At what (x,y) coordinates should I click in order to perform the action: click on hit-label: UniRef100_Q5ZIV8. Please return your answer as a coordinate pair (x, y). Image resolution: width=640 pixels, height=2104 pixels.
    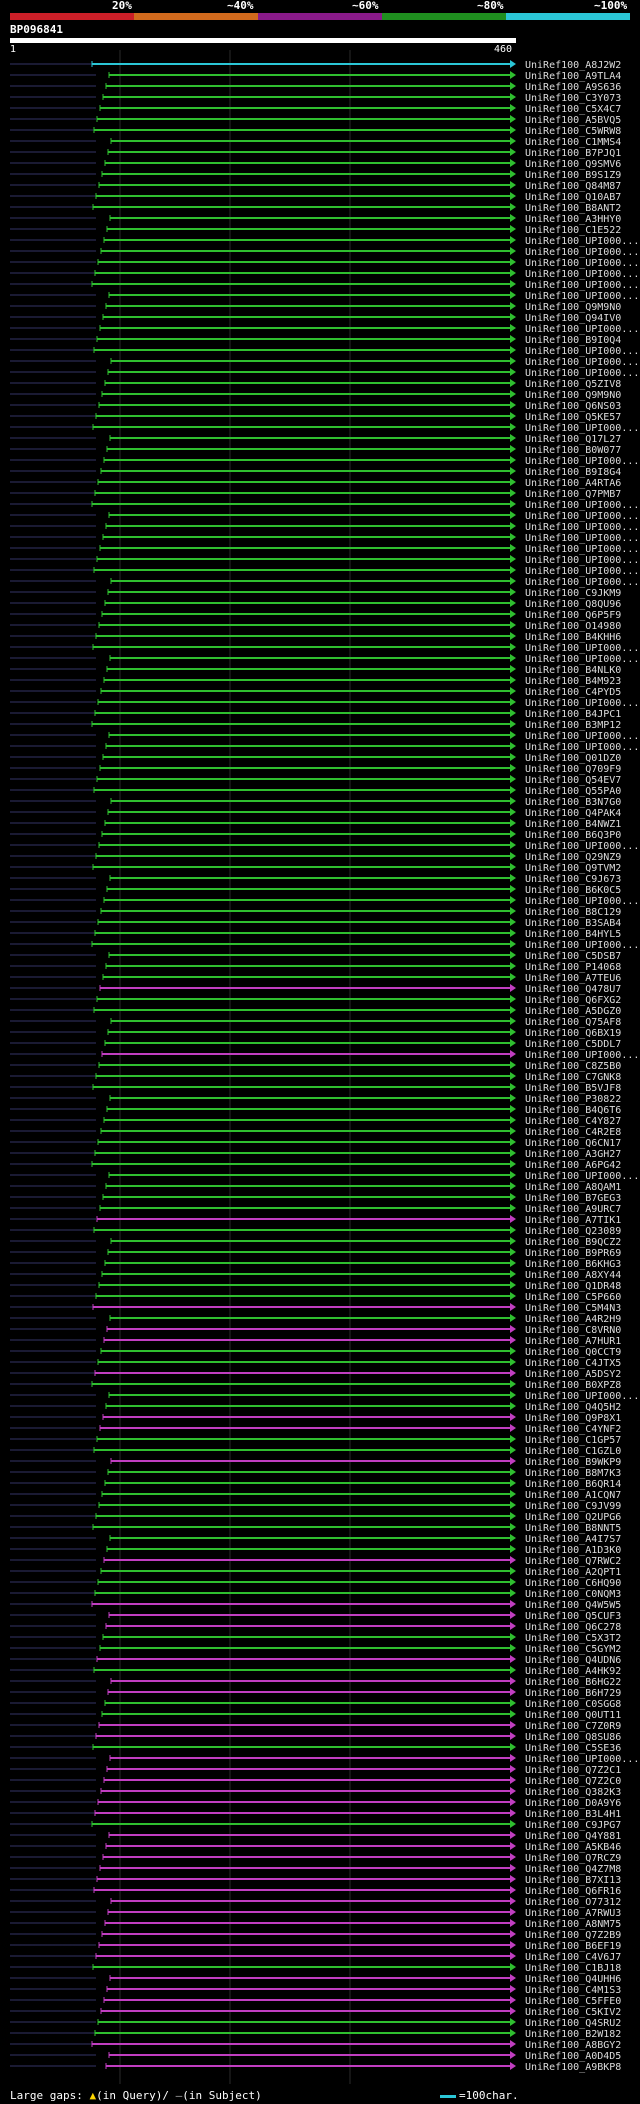
    Looking at the image, I should click on (573, 384).